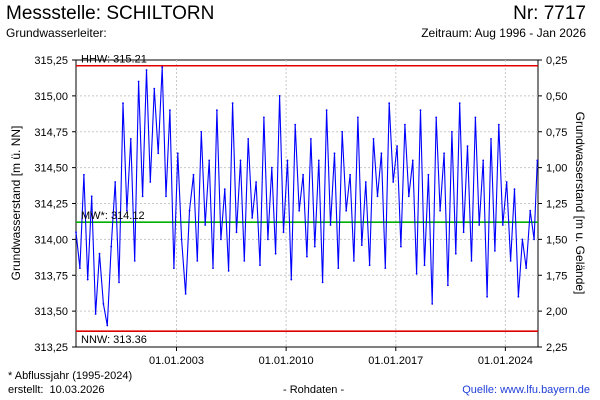  What do you see at coordinates (564, 13) in the screenshot?
I see `number-value: 7717` at bounding box center [564, 13].